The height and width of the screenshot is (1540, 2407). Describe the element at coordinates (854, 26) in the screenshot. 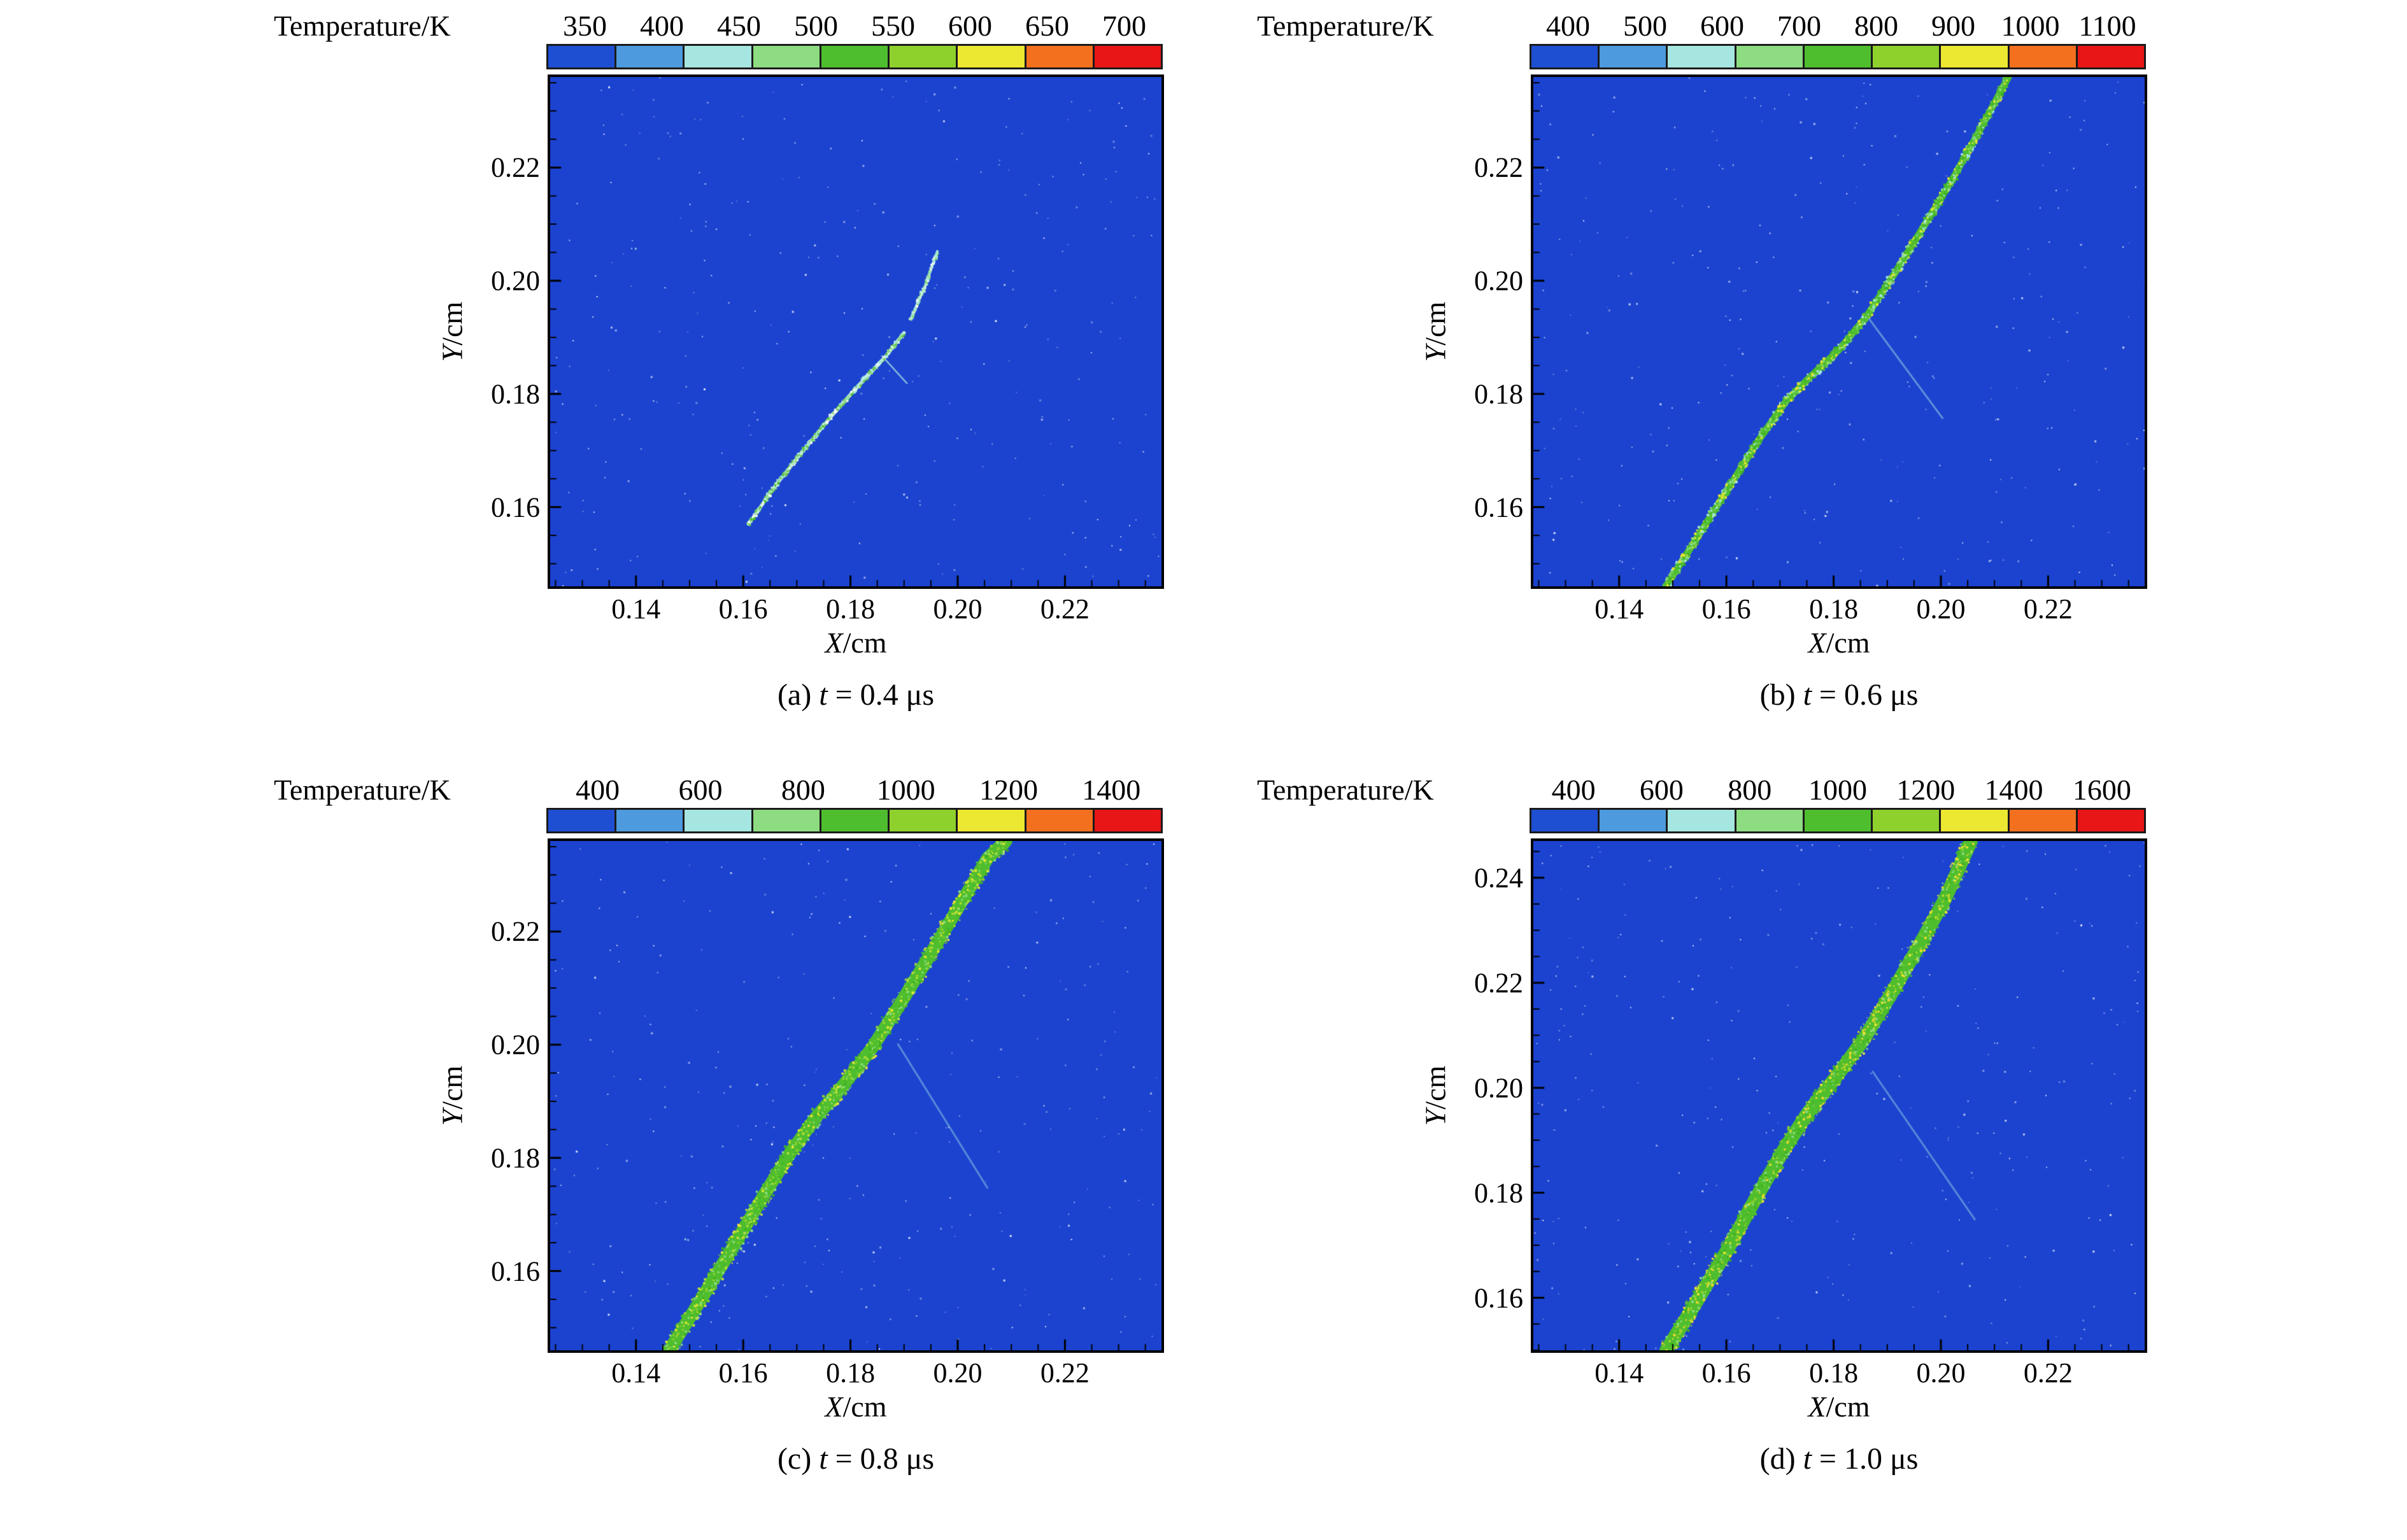

I see `colorbar-tick-labels: 350 400 450 500 550 600 650 700` at that location.